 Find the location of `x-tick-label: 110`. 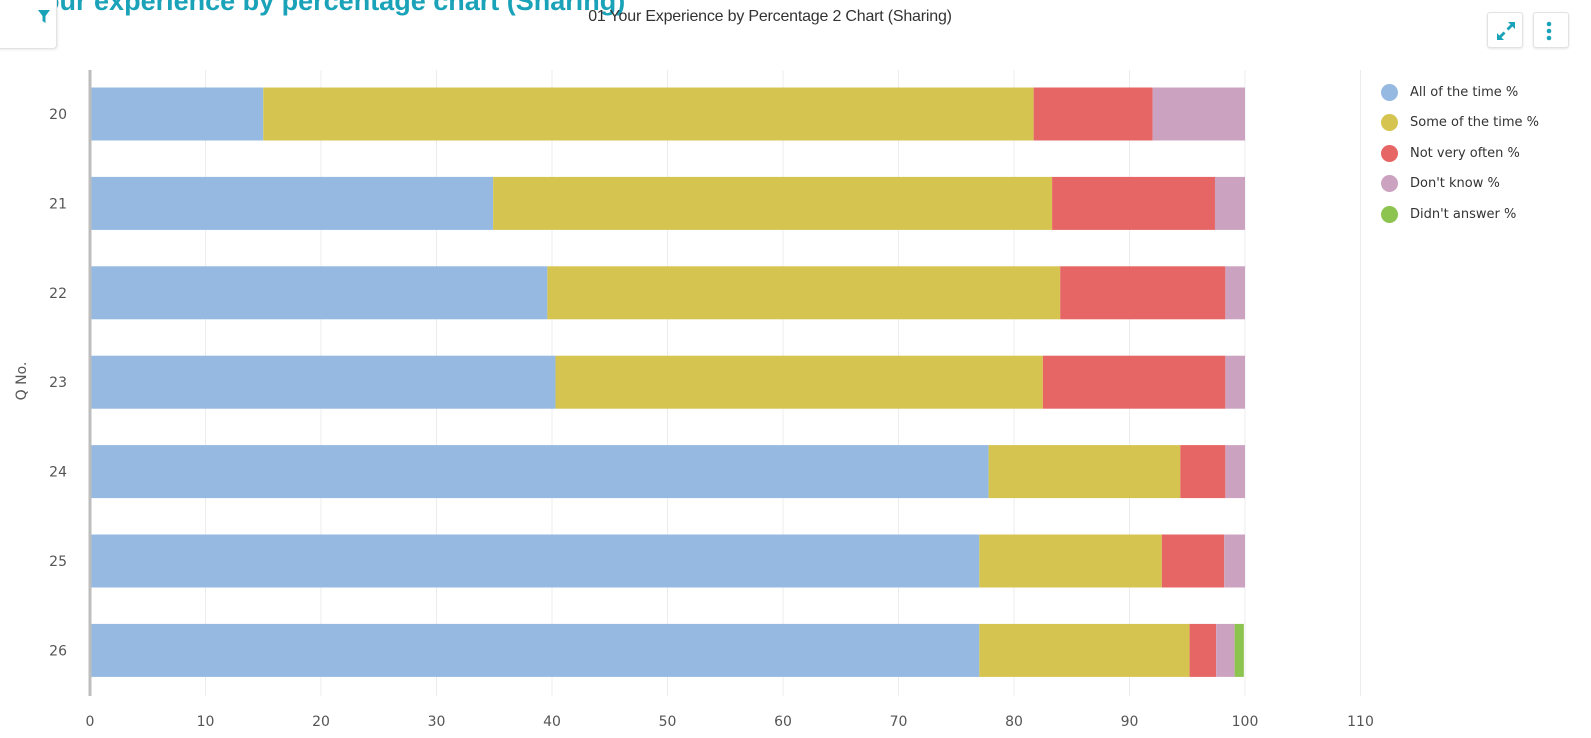

x-tick-label: 110 is located at coordinates (1360, 722).